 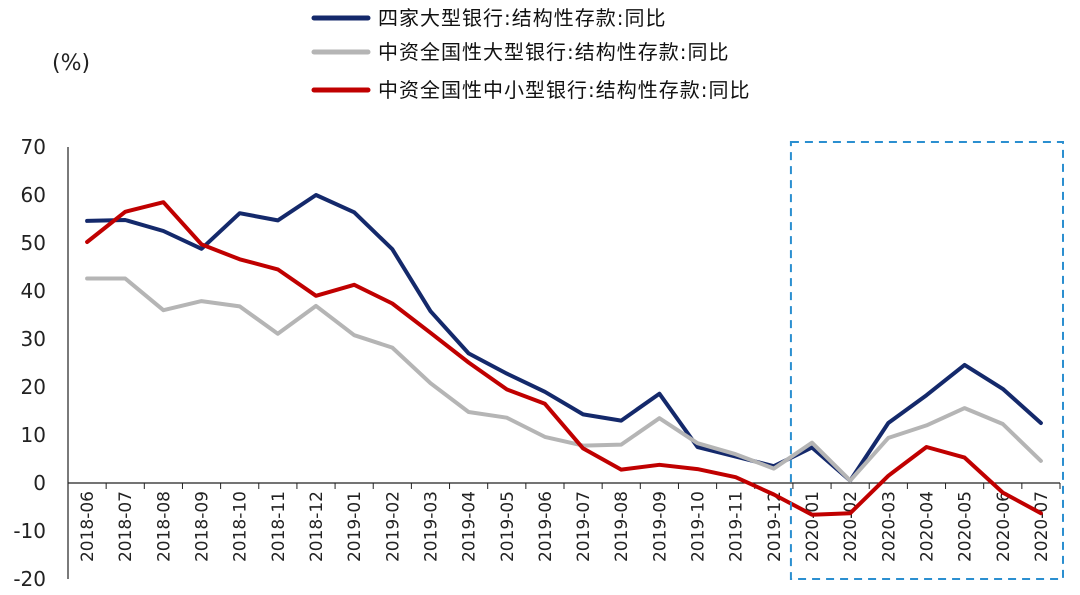 I want to click on x-tick-label: 2019-02, so click(x=393, y=526).